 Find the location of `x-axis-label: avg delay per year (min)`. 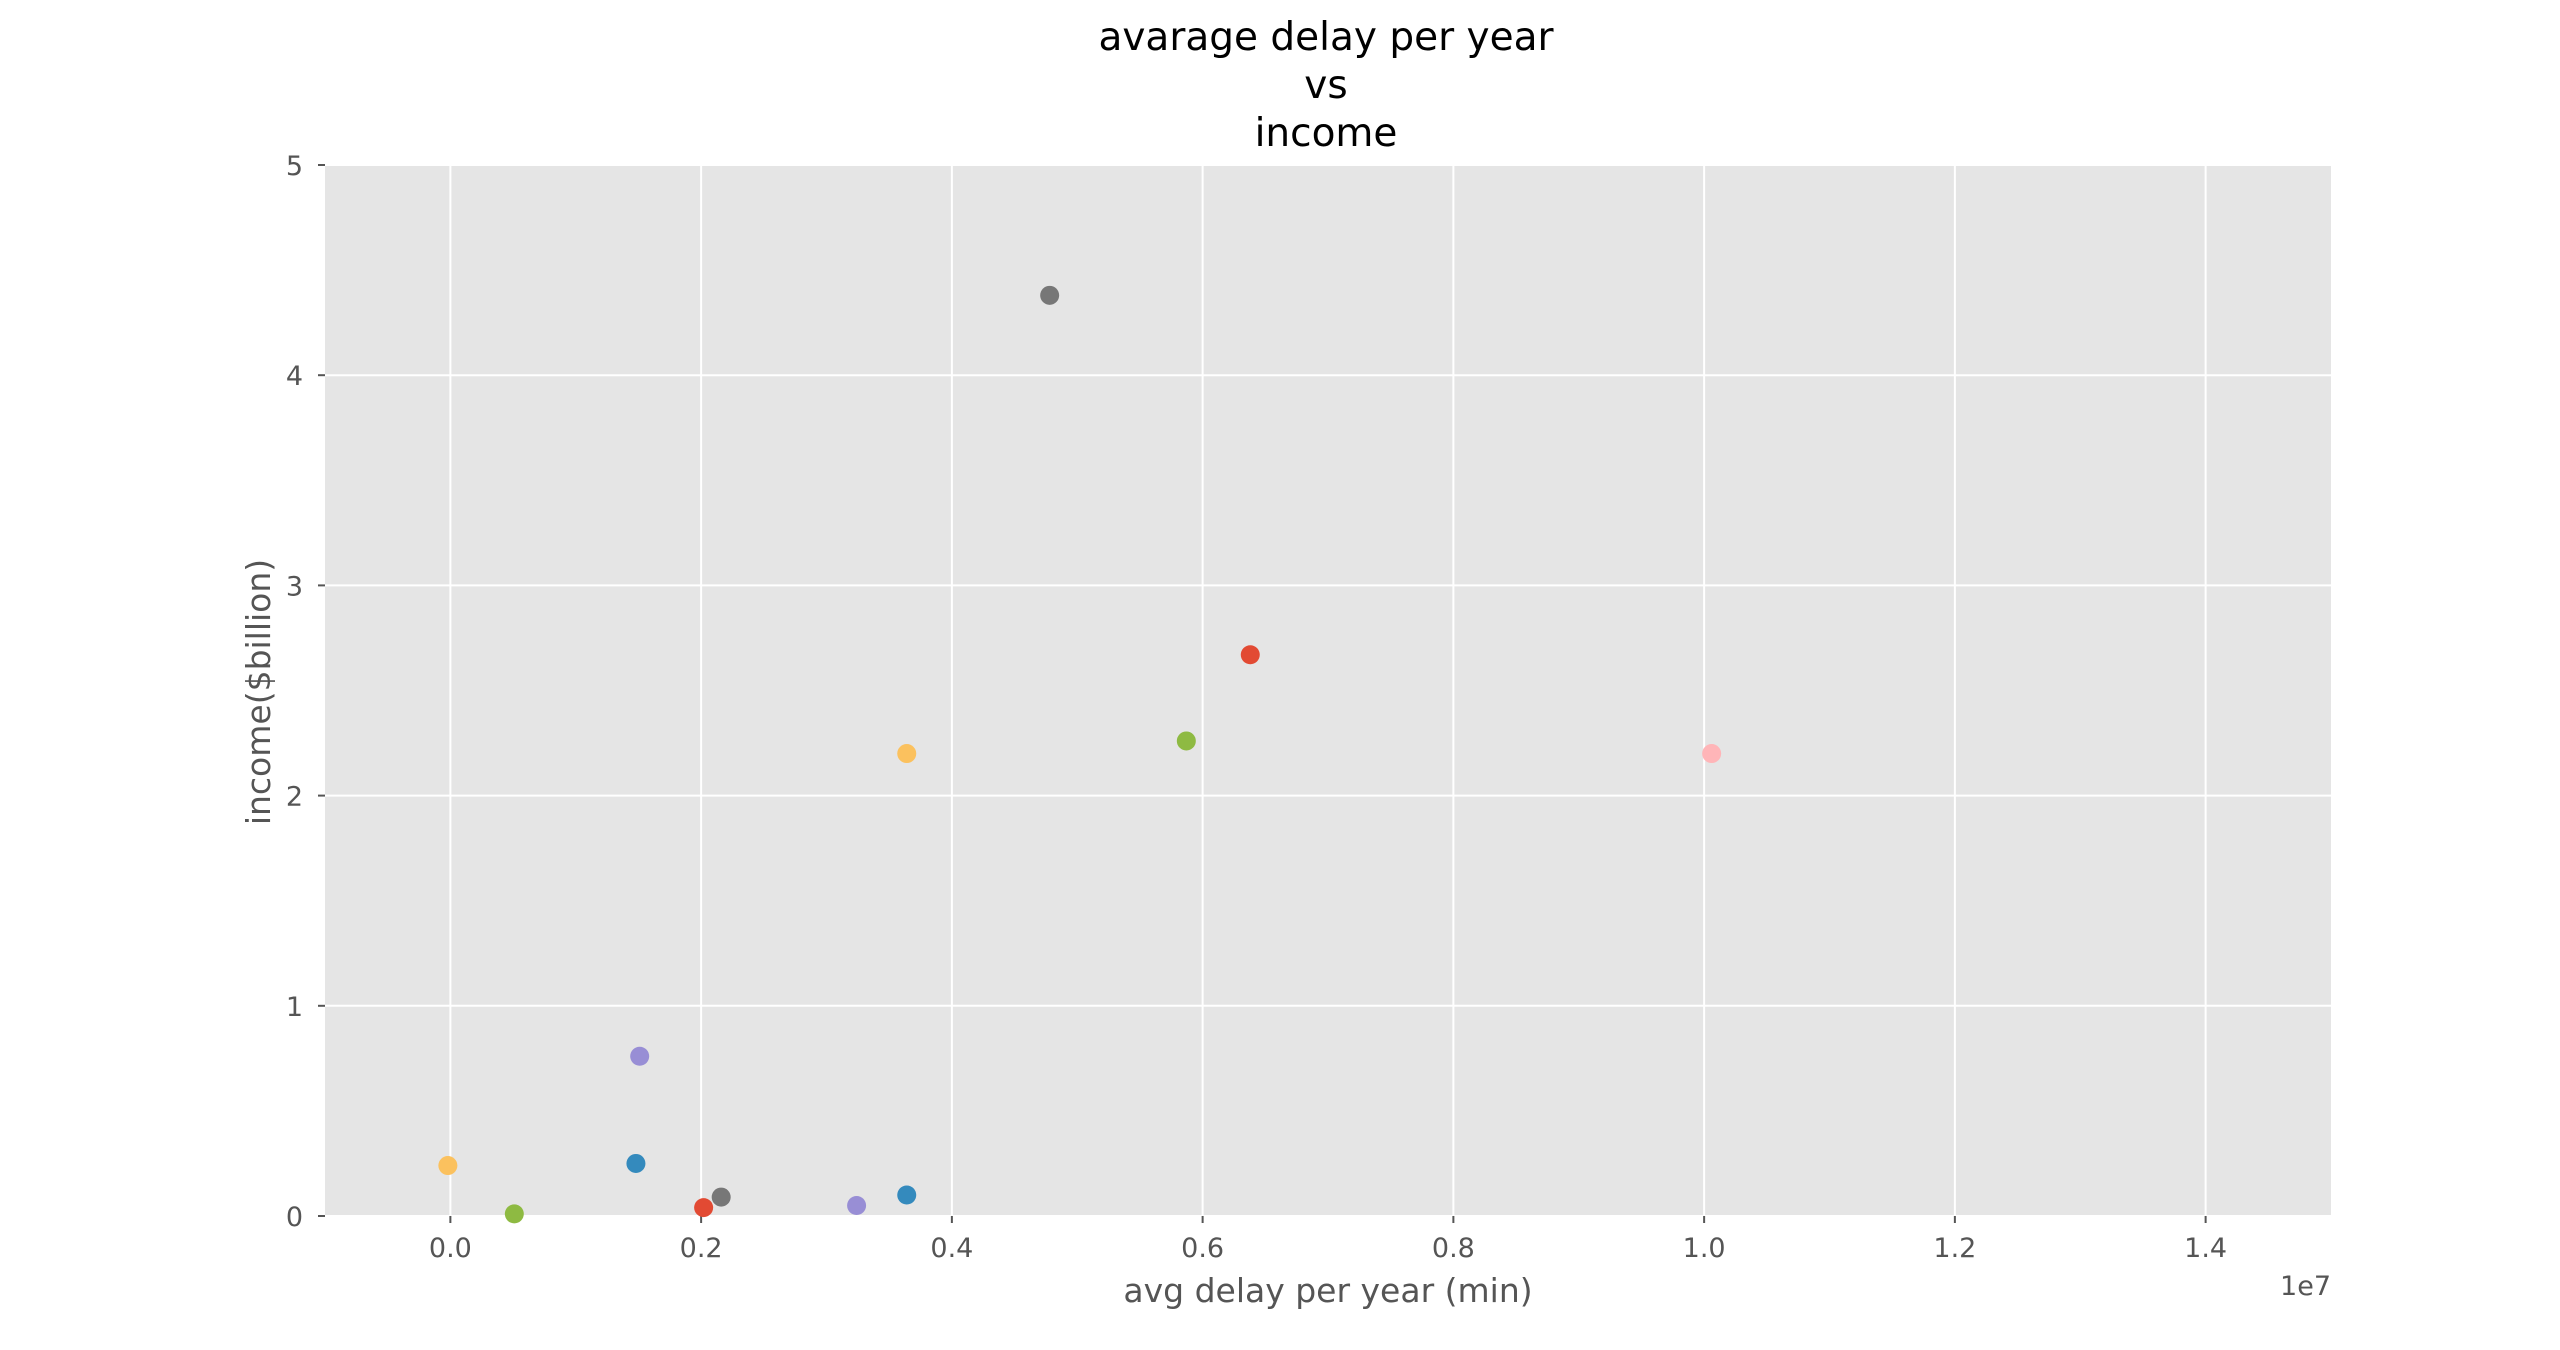

x-axis-label: avg delay per year (min) is located at coordinates (1327, 1290).